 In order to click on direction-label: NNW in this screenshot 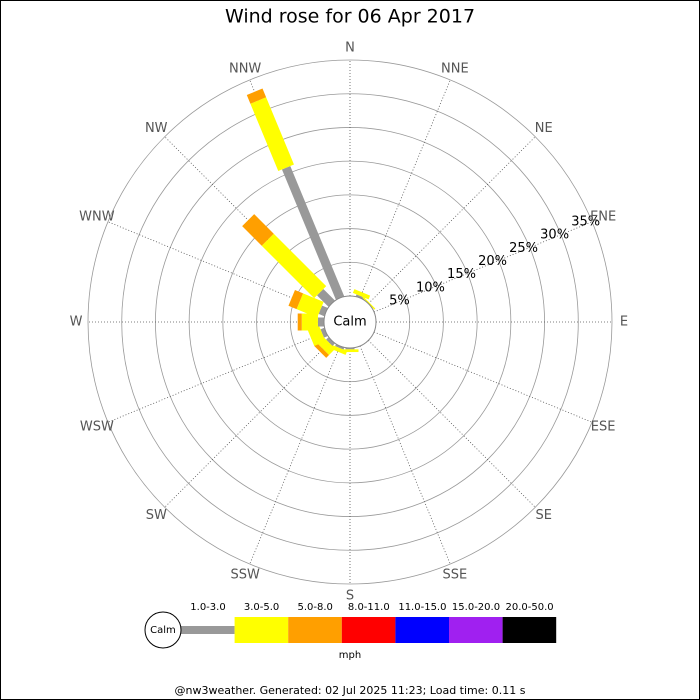, I will do `click(245, 68)`.